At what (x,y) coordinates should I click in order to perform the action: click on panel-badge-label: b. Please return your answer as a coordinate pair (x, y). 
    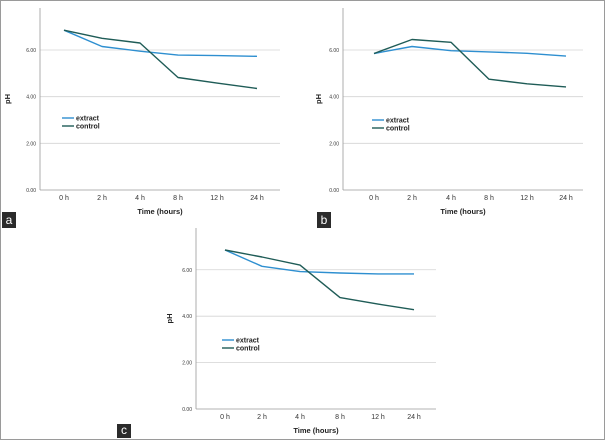
    Looking at the image, I should click on (324, 220).